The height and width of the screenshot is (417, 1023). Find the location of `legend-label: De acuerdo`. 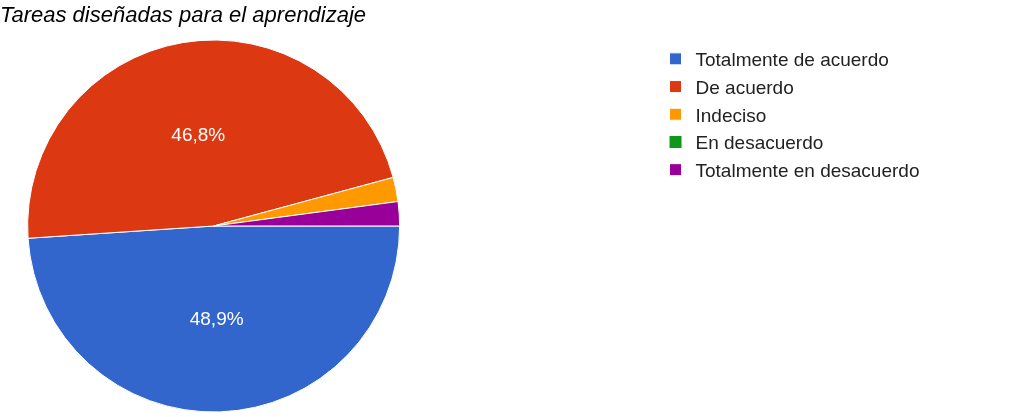

legend-label: De acuerdo is located at coordinates (744, 87).